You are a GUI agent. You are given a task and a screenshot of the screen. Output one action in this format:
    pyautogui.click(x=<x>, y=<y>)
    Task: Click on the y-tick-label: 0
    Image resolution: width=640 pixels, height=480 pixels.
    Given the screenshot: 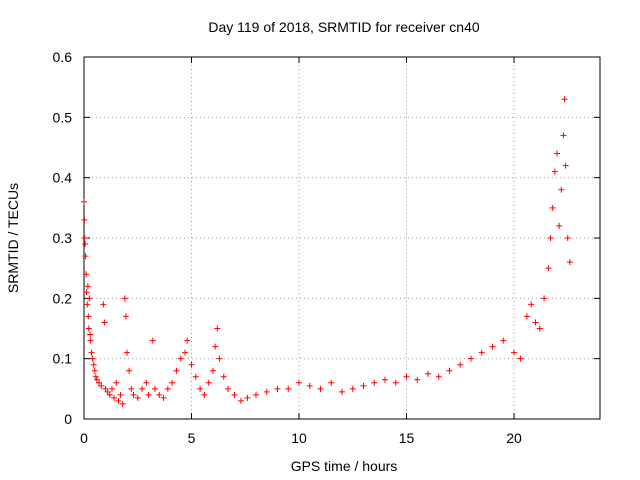 What is the action you would take?
    pyautogui.click(x=68, y=419)
    